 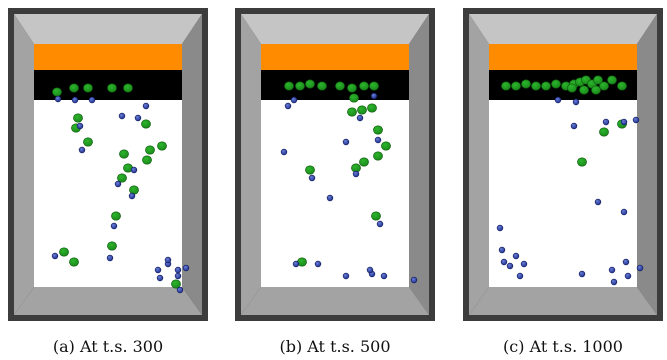 I want to click on orange-band, so click(x=335, y=57).